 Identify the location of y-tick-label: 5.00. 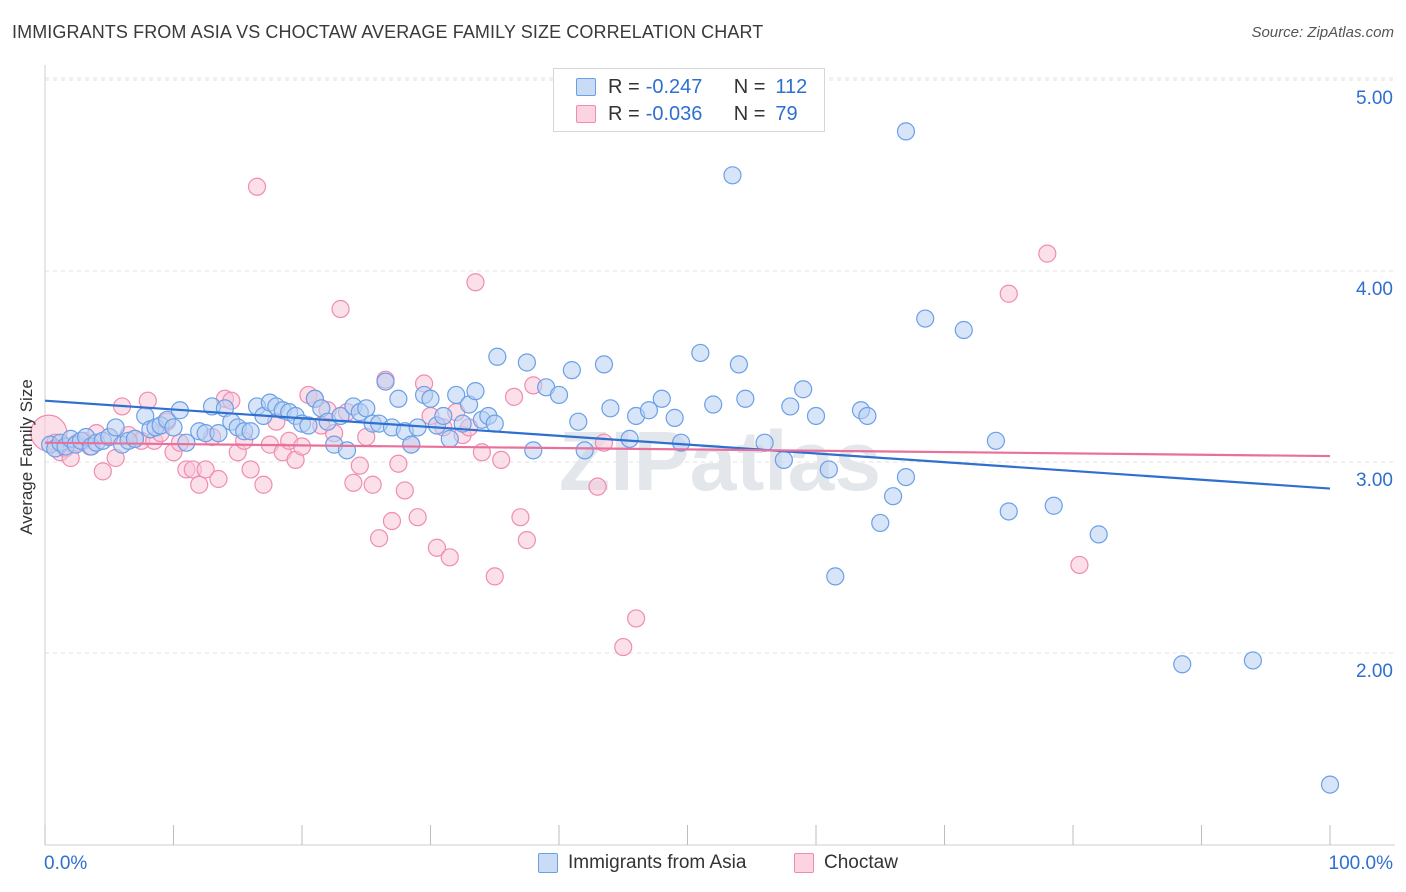
(1374, 98).